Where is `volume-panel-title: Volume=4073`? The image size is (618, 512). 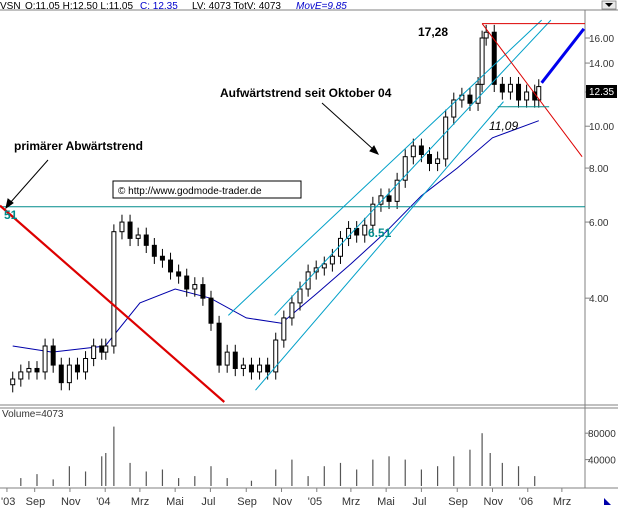 volume-panel-title: Volume=4073 is located at coordinates (33, 414).